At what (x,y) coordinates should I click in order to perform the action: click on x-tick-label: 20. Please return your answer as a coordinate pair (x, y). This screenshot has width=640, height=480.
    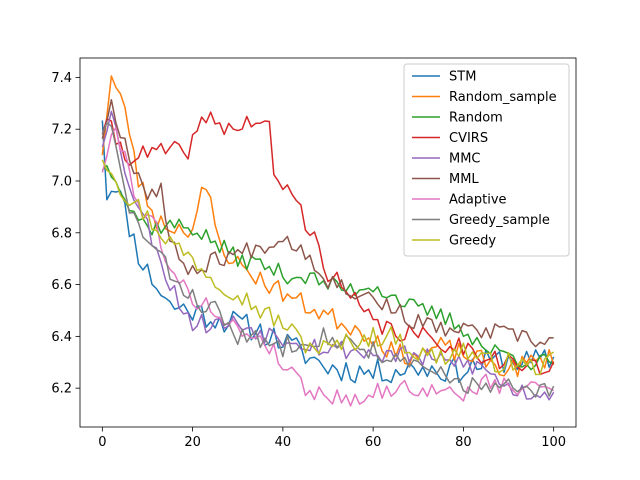
    Looking at the image, I should click on (192, 442).